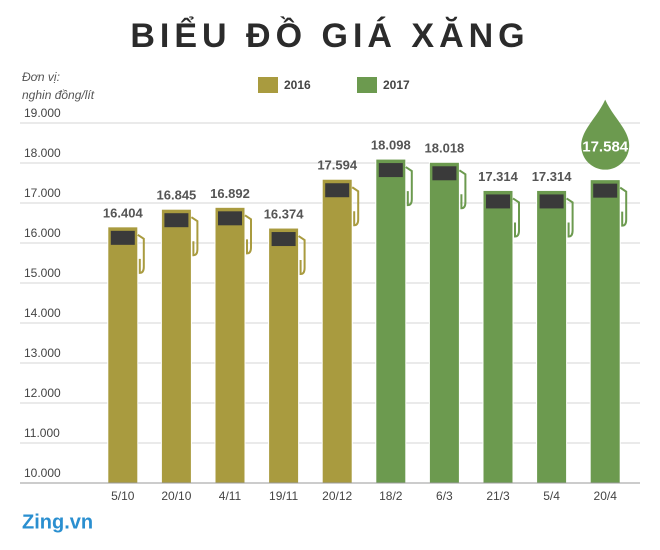 The height and width of the screenshot is (550, 660). Describe the element at coordinates (445, 148) in the screenshot. I see `value-label: 18.018` at that location.